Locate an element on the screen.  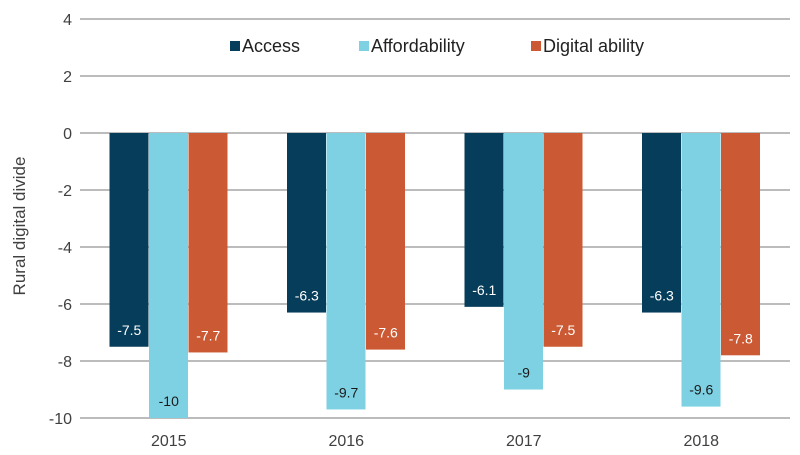
bar-digital-ability-2018 is located at coordinates (740, 244).